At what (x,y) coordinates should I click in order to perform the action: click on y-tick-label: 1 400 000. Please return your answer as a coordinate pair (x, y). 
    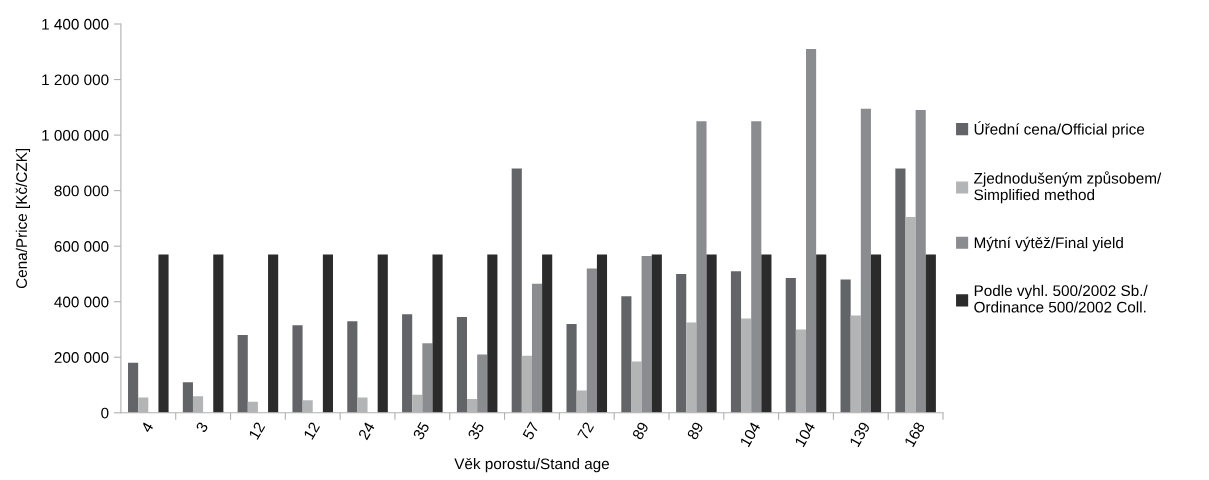
    Looking at the image, I should click on (75, 24).